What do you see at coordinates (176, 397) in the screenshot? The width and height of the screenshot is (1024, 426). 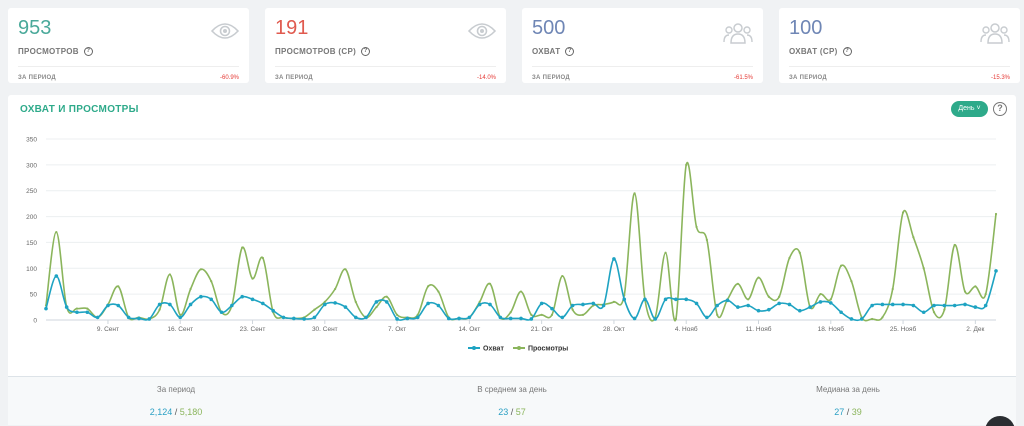 I see `summary-period: За период 2,124 / 5,180` at bounding box center [176, 397].